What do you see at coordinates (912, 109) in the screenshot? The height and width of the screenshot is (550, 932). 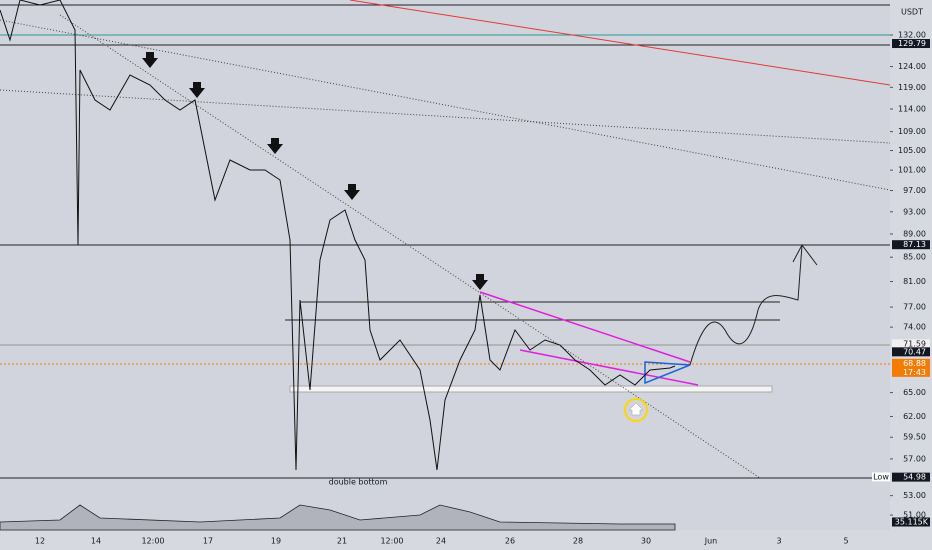 I see `y-tick-label: 114.00` at bounding box center [912, 109].